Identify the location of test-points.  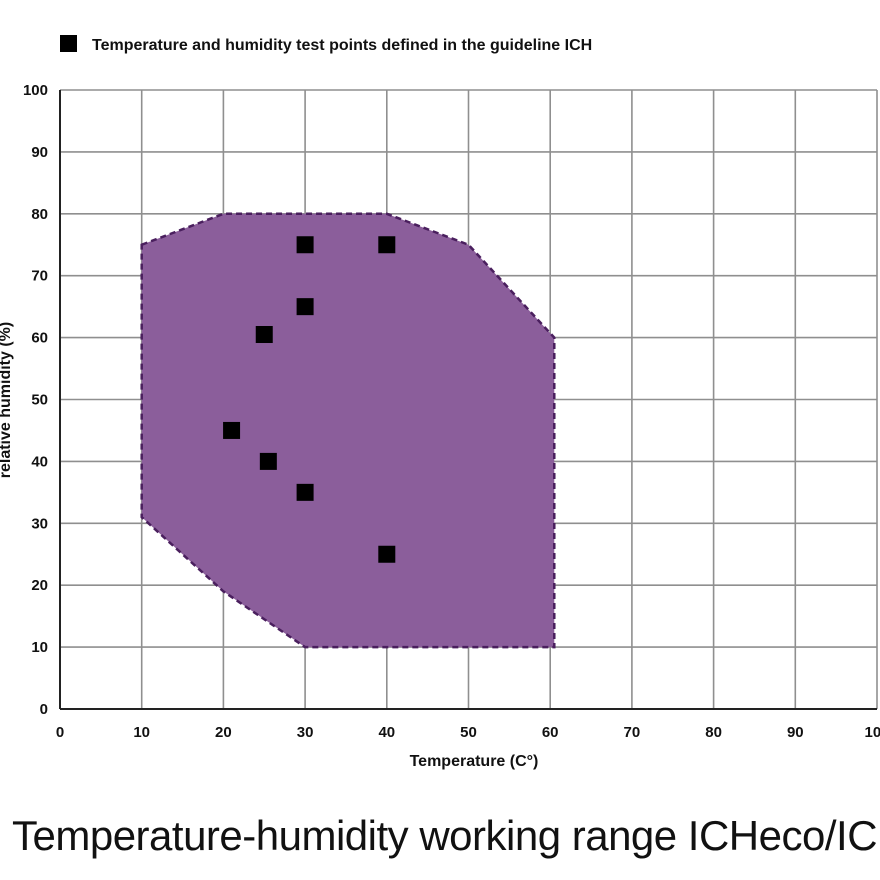
(309, 399).